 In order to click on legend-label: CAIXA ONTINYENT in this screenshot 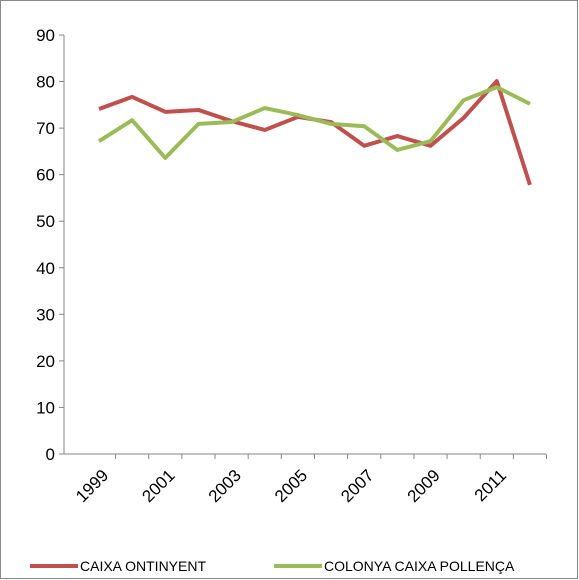, I will do `click(143, 566)`.